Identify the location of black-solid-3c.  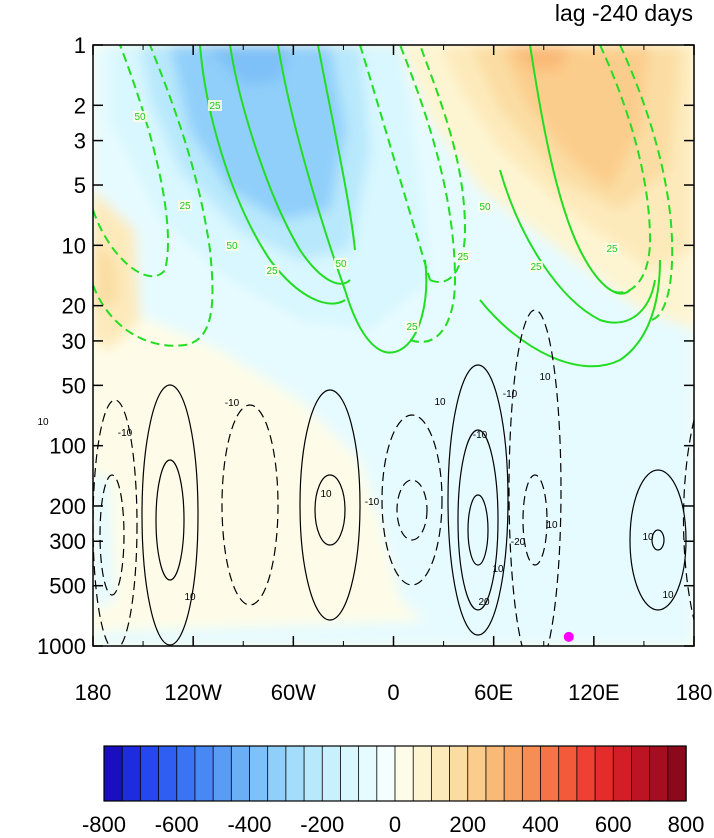
(478, 530).